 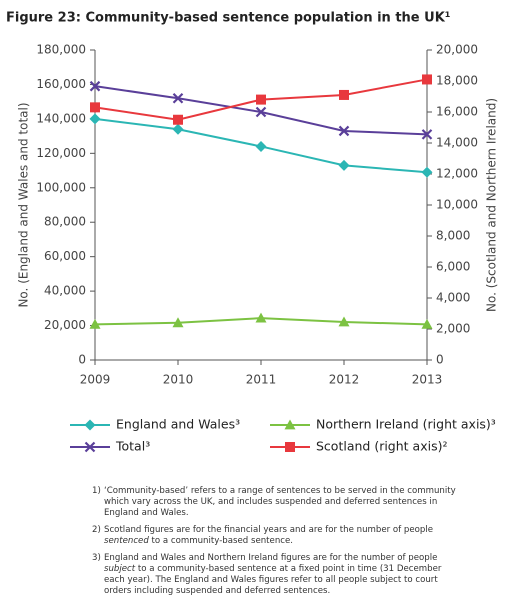 What do you see at coordinates (120, 569) in the screenshot?
I see `footnote-part: subject` at bounding box center [120, 569].